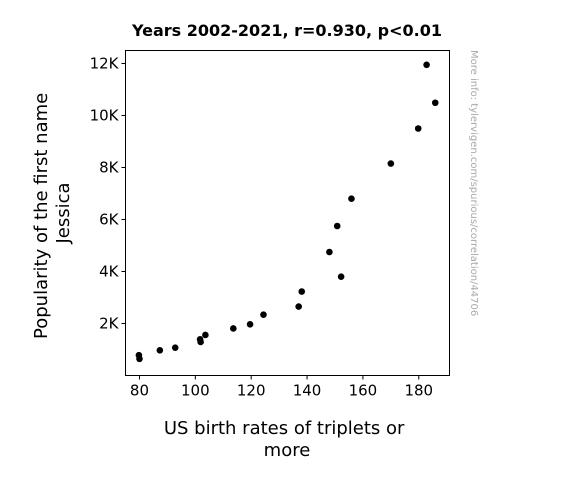 The height and width of the screenshot is (500, 575). I want to click on x-axis-label: US birth rates of triplets or more, so click(287, 439).